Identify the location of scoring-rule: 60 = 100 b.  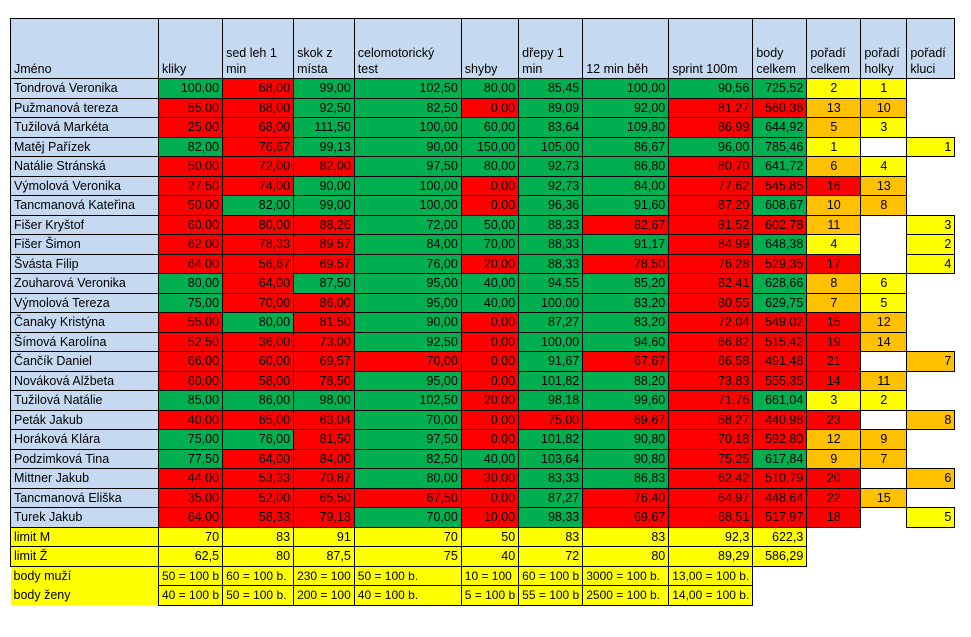
(551, 575).